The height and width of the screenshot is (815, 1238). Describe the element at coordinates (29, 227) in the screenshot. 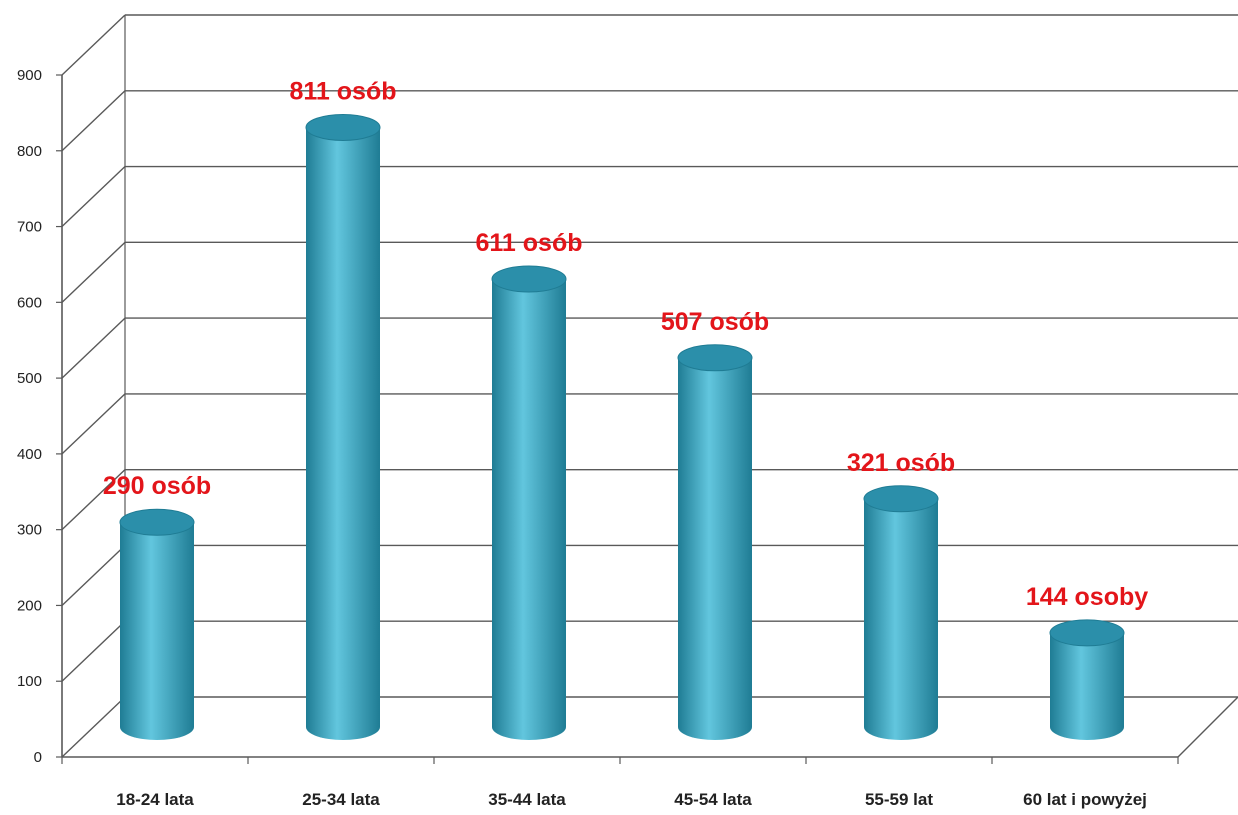

I see `y-tick-label: 700` at that location.